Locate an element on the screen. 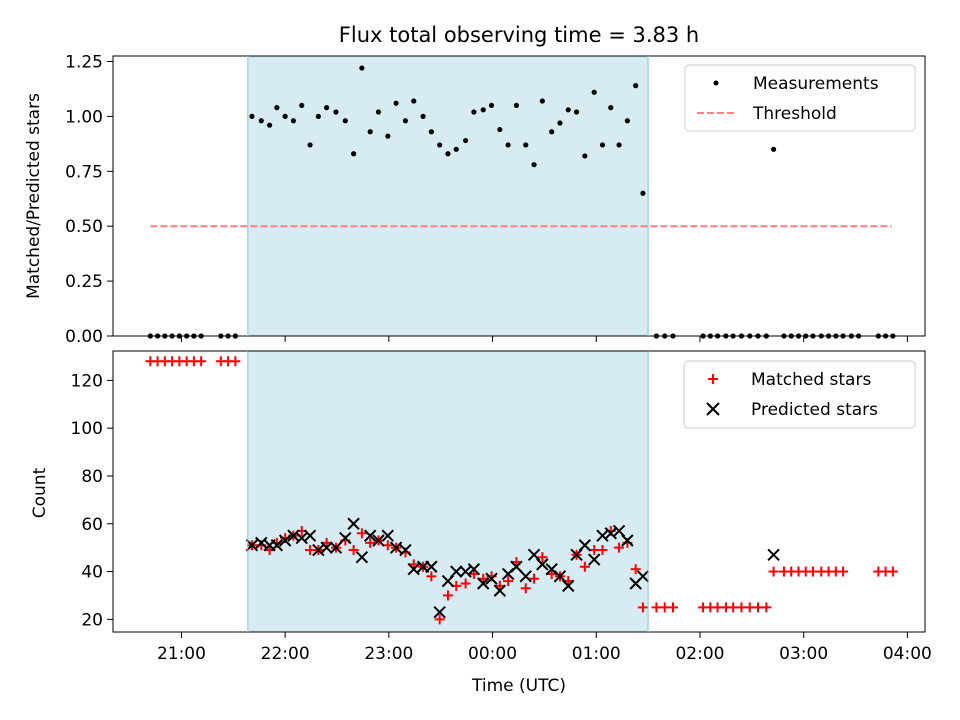  ratio-y-tick-label: 0.25 is located at coordinates (84, 282).